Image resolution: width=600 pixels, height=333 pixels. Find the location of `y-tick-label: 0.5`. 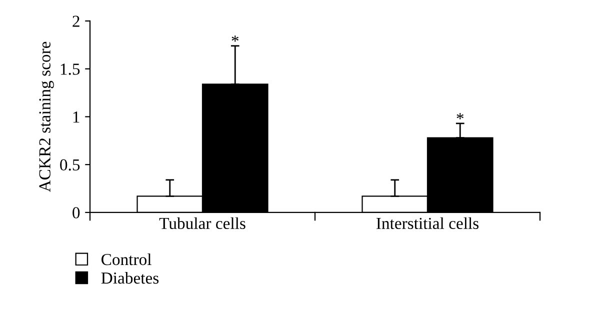

y-tick-label: 0.5 is located at coordinates (70, 165).